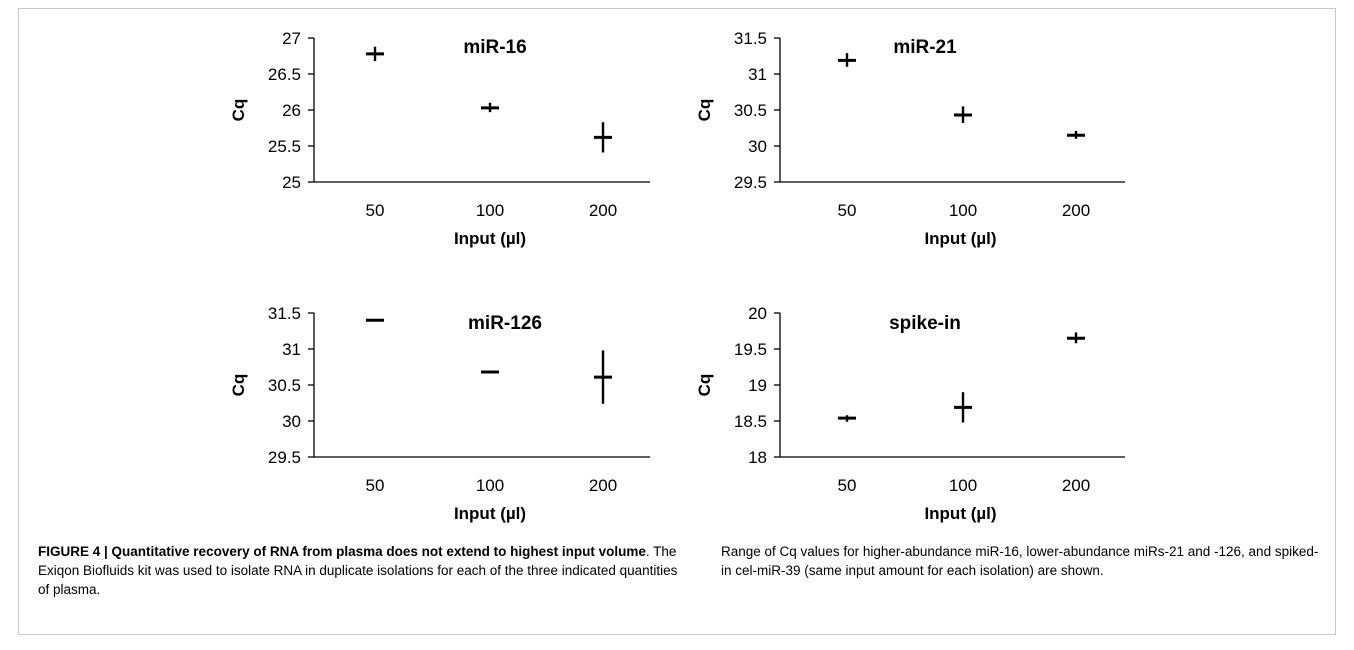  I want to click on y-tick-label: 25.5, so click(284, 146).